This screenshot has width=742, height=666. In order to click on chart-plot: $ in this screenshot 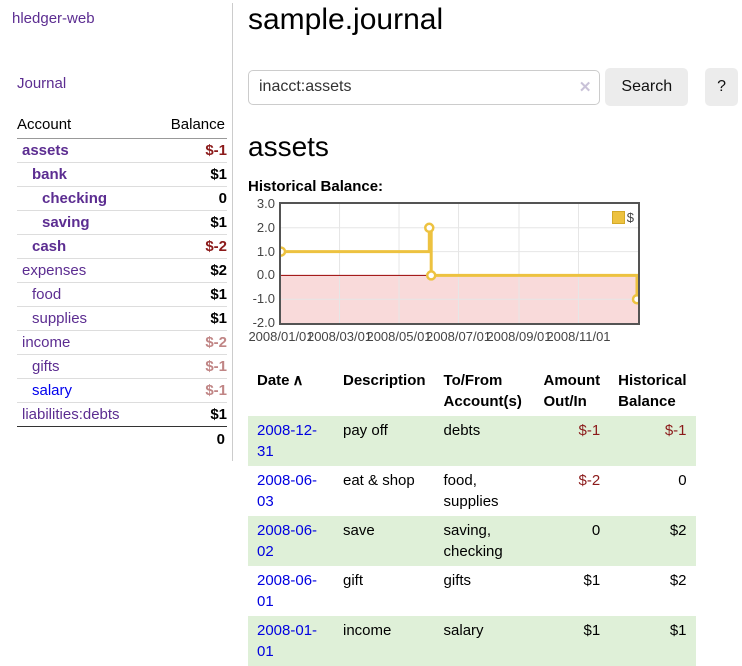, I will do `click(459, 263)`.